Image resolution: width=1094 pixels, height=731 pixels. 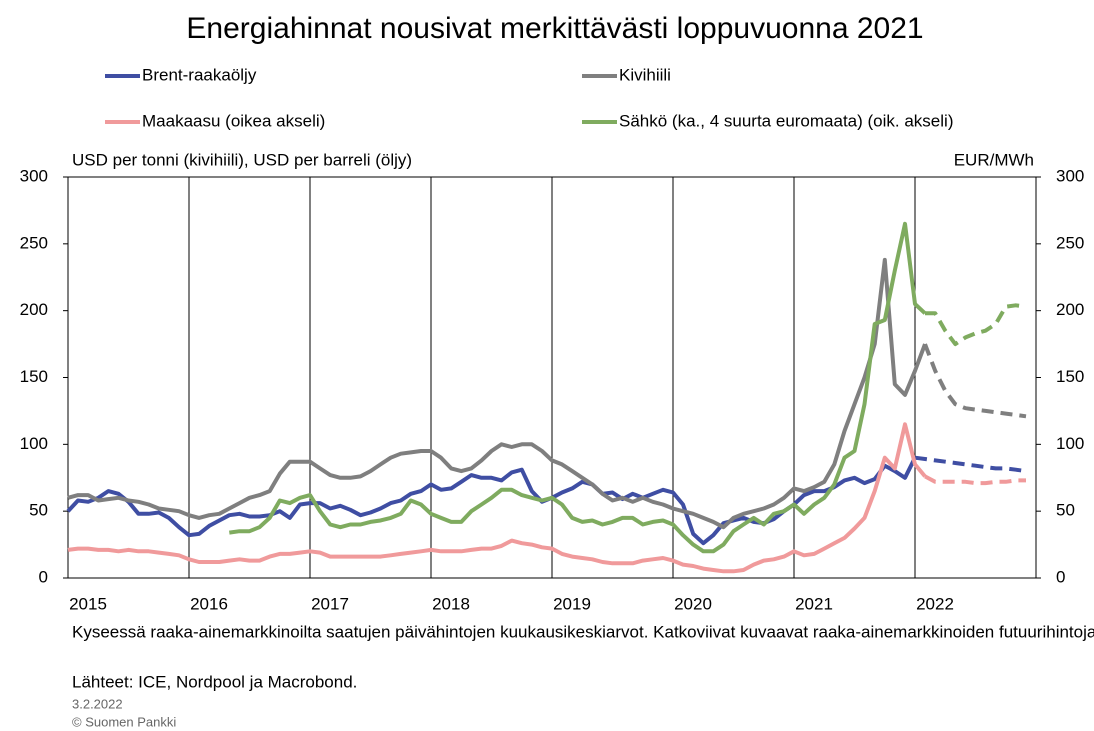 I want to click on y2-tick-label: 200, so click(x=1070, y=309).